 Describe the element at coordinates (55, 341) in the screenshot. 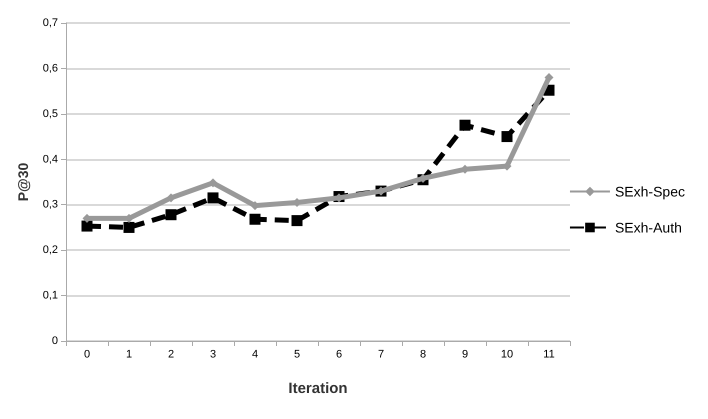

I see `y-tick-label: 0` at that location.